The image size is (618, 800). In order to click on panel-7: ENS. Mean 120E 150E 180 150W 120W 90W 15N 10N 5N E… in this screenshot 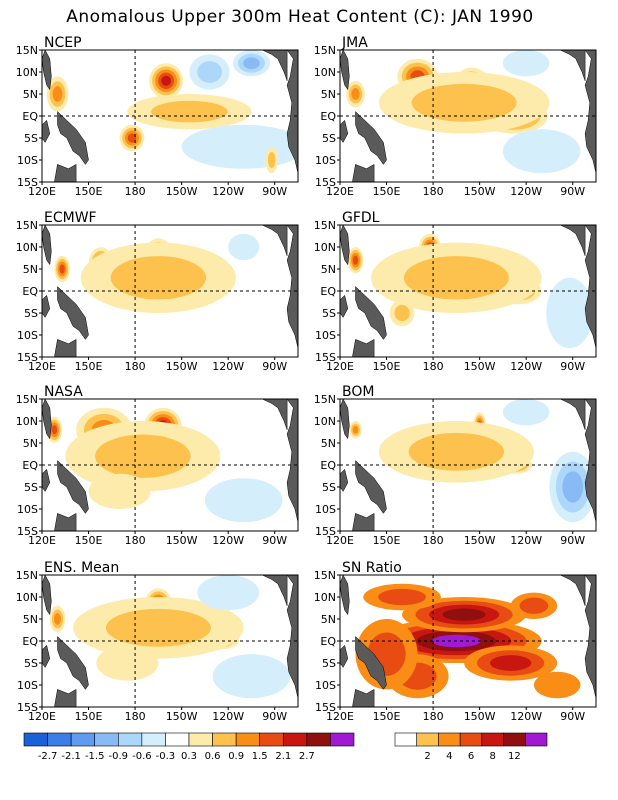, I will do `click(157, 641)`.